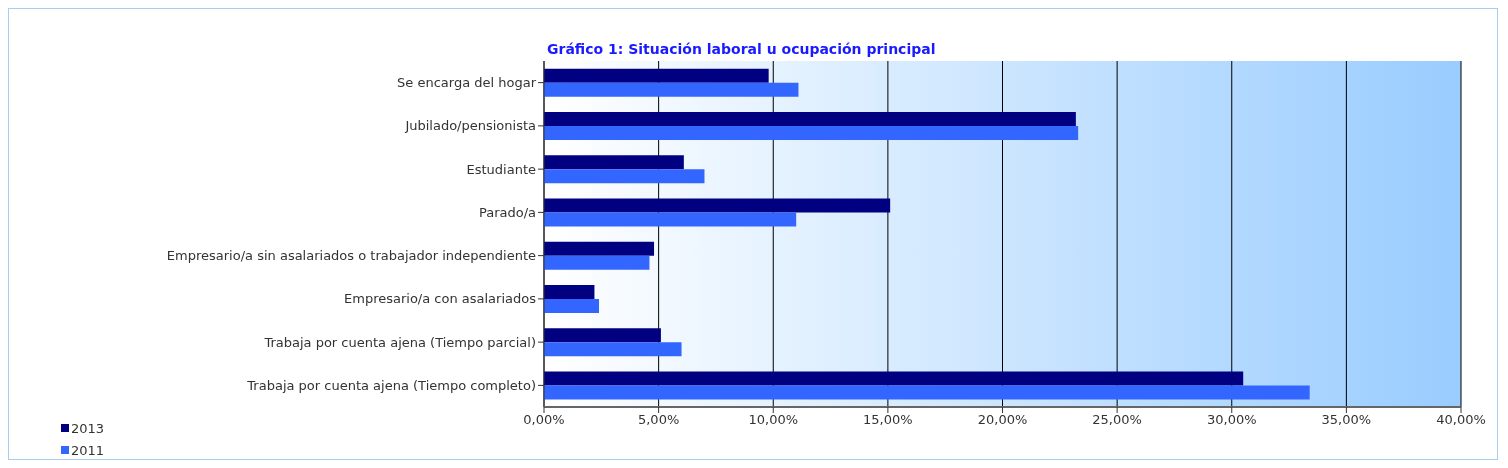 This screenshot has height=468, width=1508. Describe the element at coordinates (391, 385) in the screenshot. I see `y-tick-label: Trabaja por cuenta ajena (Tiempo completo)` at that location.